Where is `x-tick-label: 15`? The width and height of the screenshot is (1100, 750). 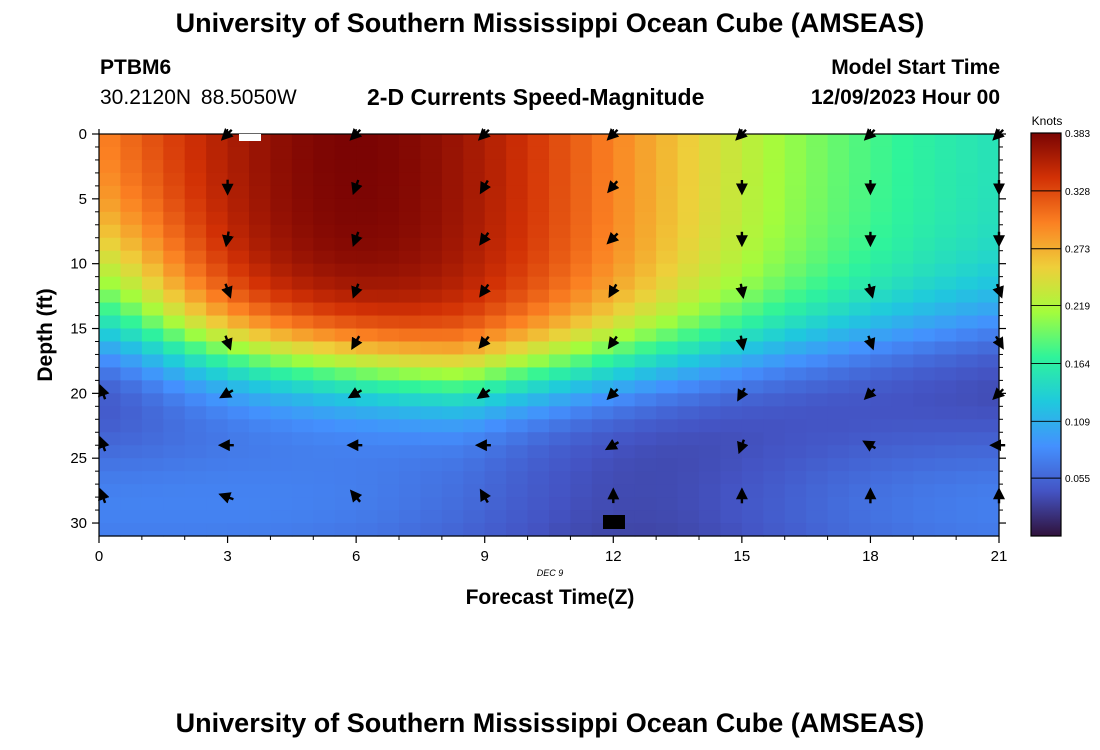
x-tick-label: 15 is located at coordinates (742, 556).